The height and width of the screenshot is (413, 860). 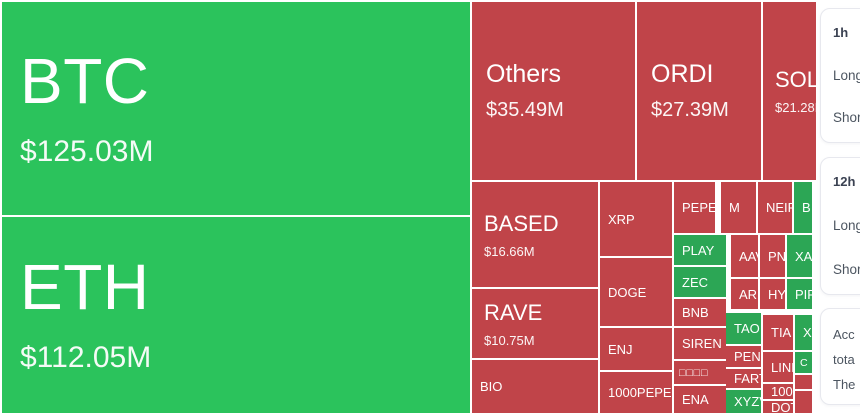 What do you see at coordinates (747, 356) in the screenshot?
I see `cell-symbol: PENGU` at bounding box center [747, 356].